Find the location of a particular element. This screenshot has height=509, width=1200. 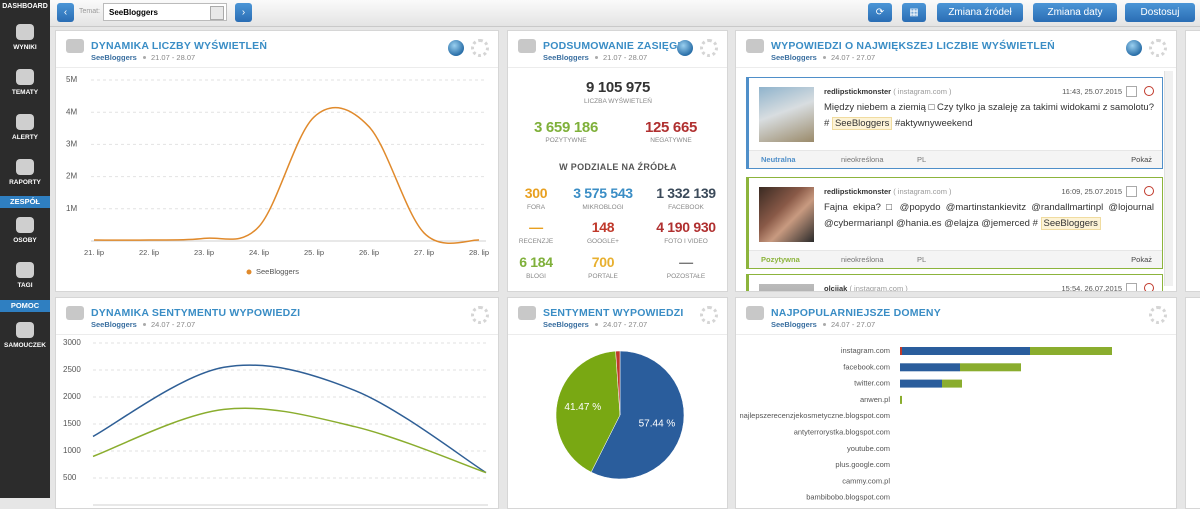

category: nieokreślona is located at coordinates (862, 159).